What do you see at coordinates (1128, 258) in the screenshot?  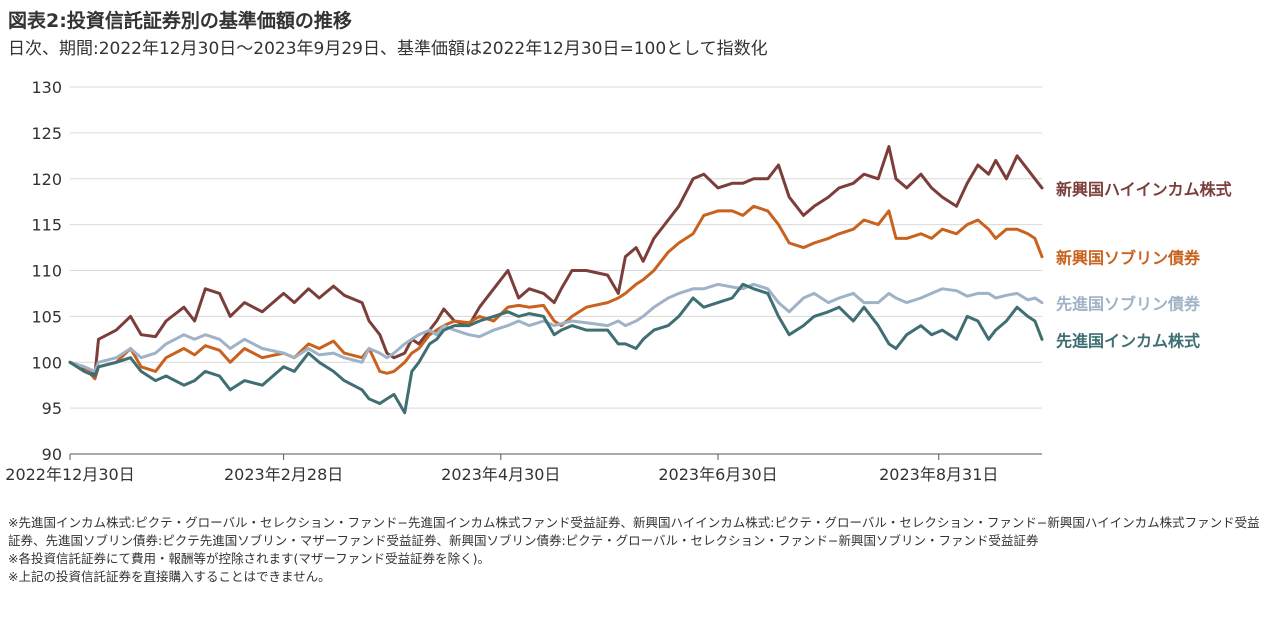 I see `series-label-2: 新興国ソブリン債券` at bounding box center [1128, 258].